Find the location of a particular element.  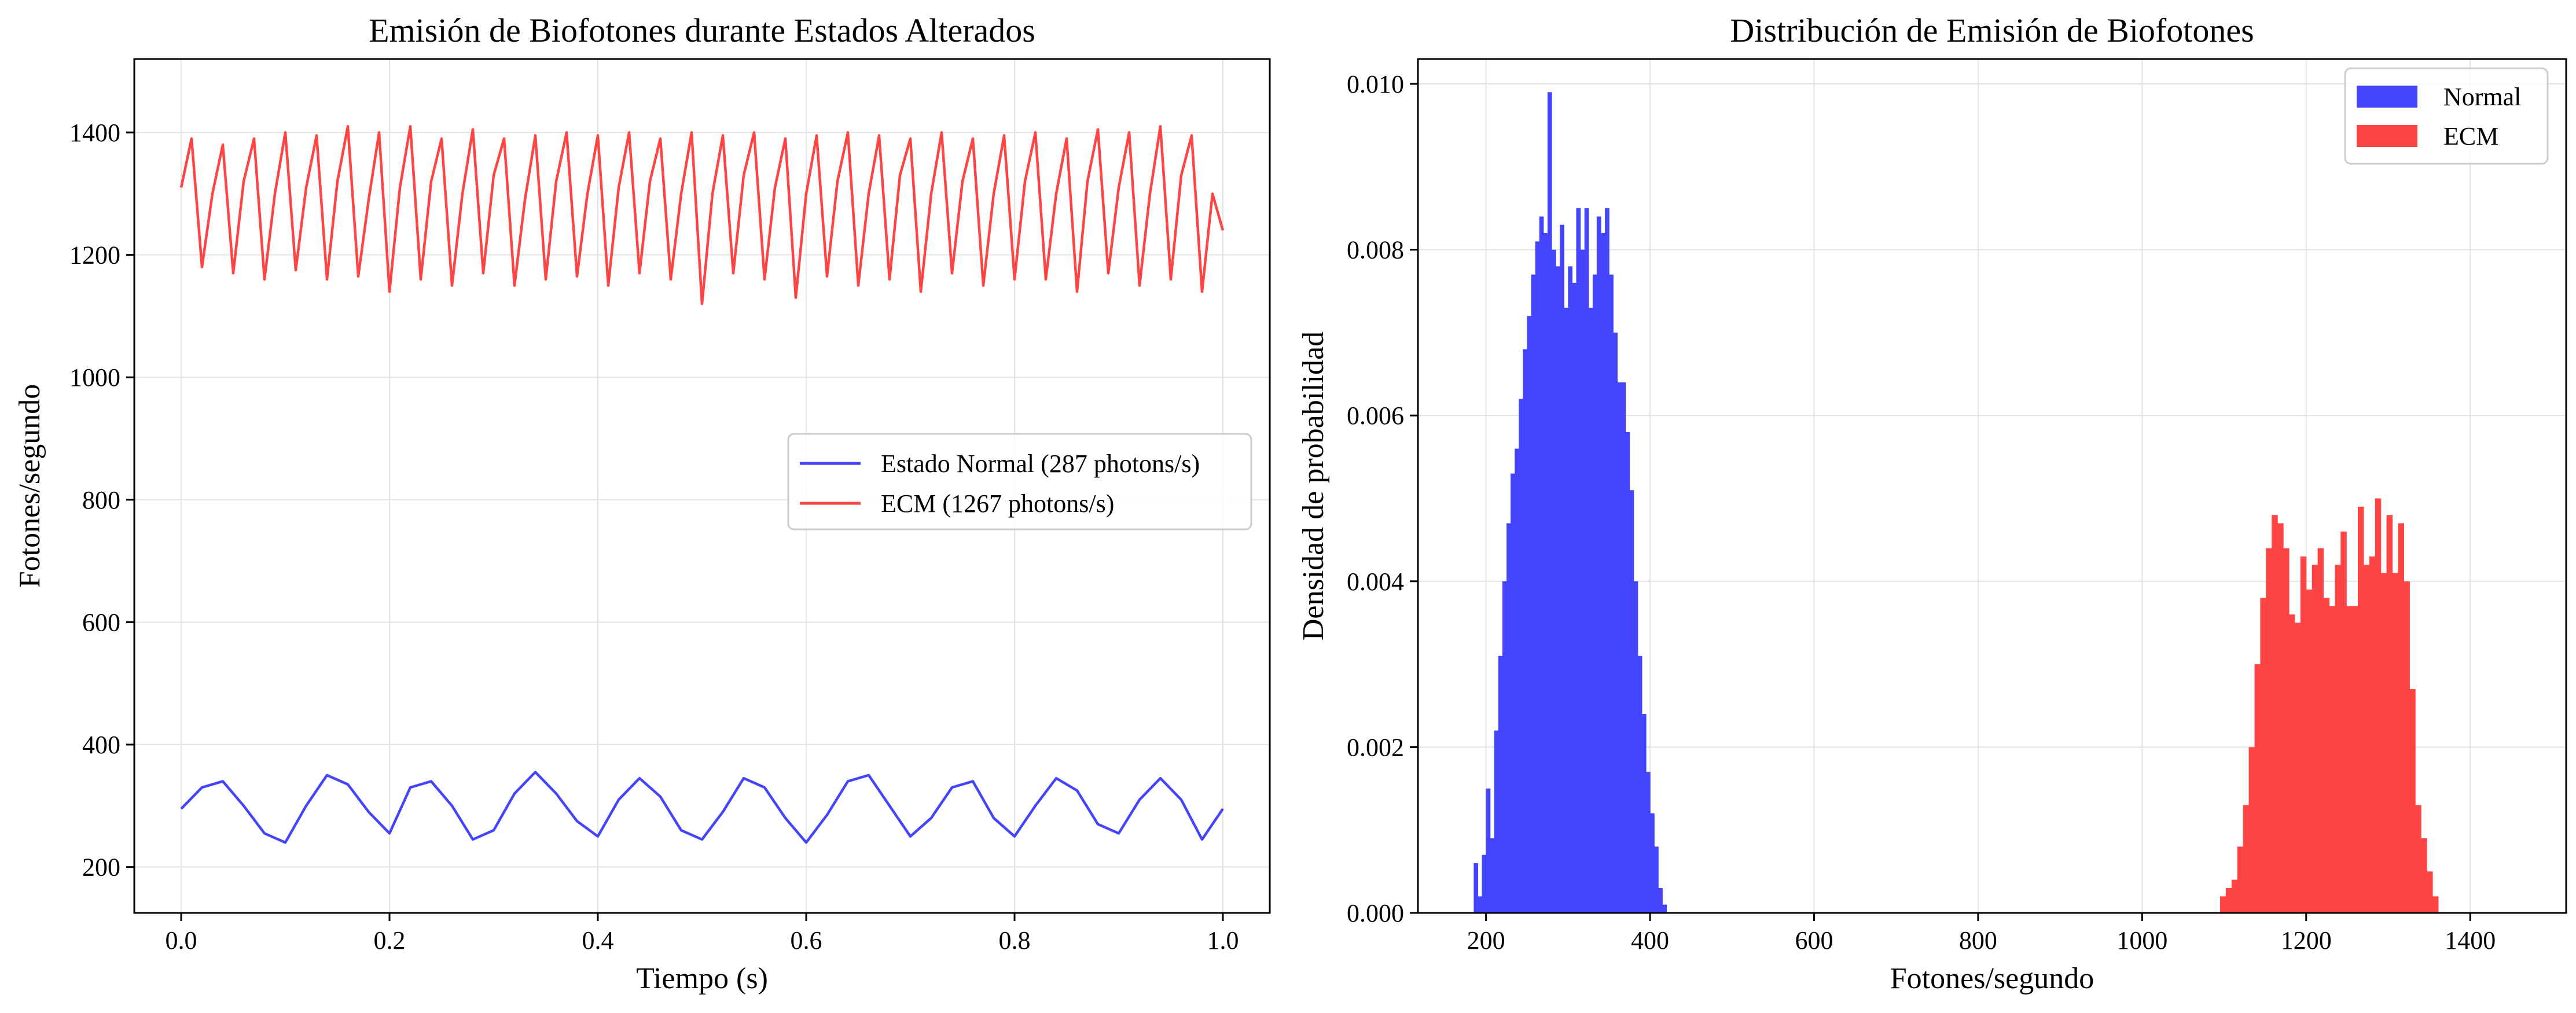

histogram-chart-title: Distribución de Emisión de Biofotones is located at coordinates (1992, 30).